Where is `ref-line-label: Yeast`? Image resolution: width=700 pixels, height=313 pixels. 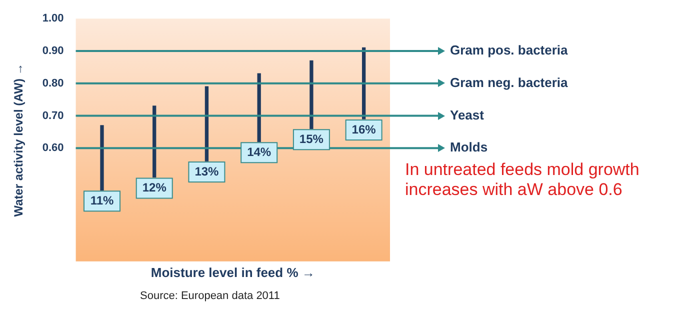
ref-line-label: Yeast is located at coordinates (467, 114).